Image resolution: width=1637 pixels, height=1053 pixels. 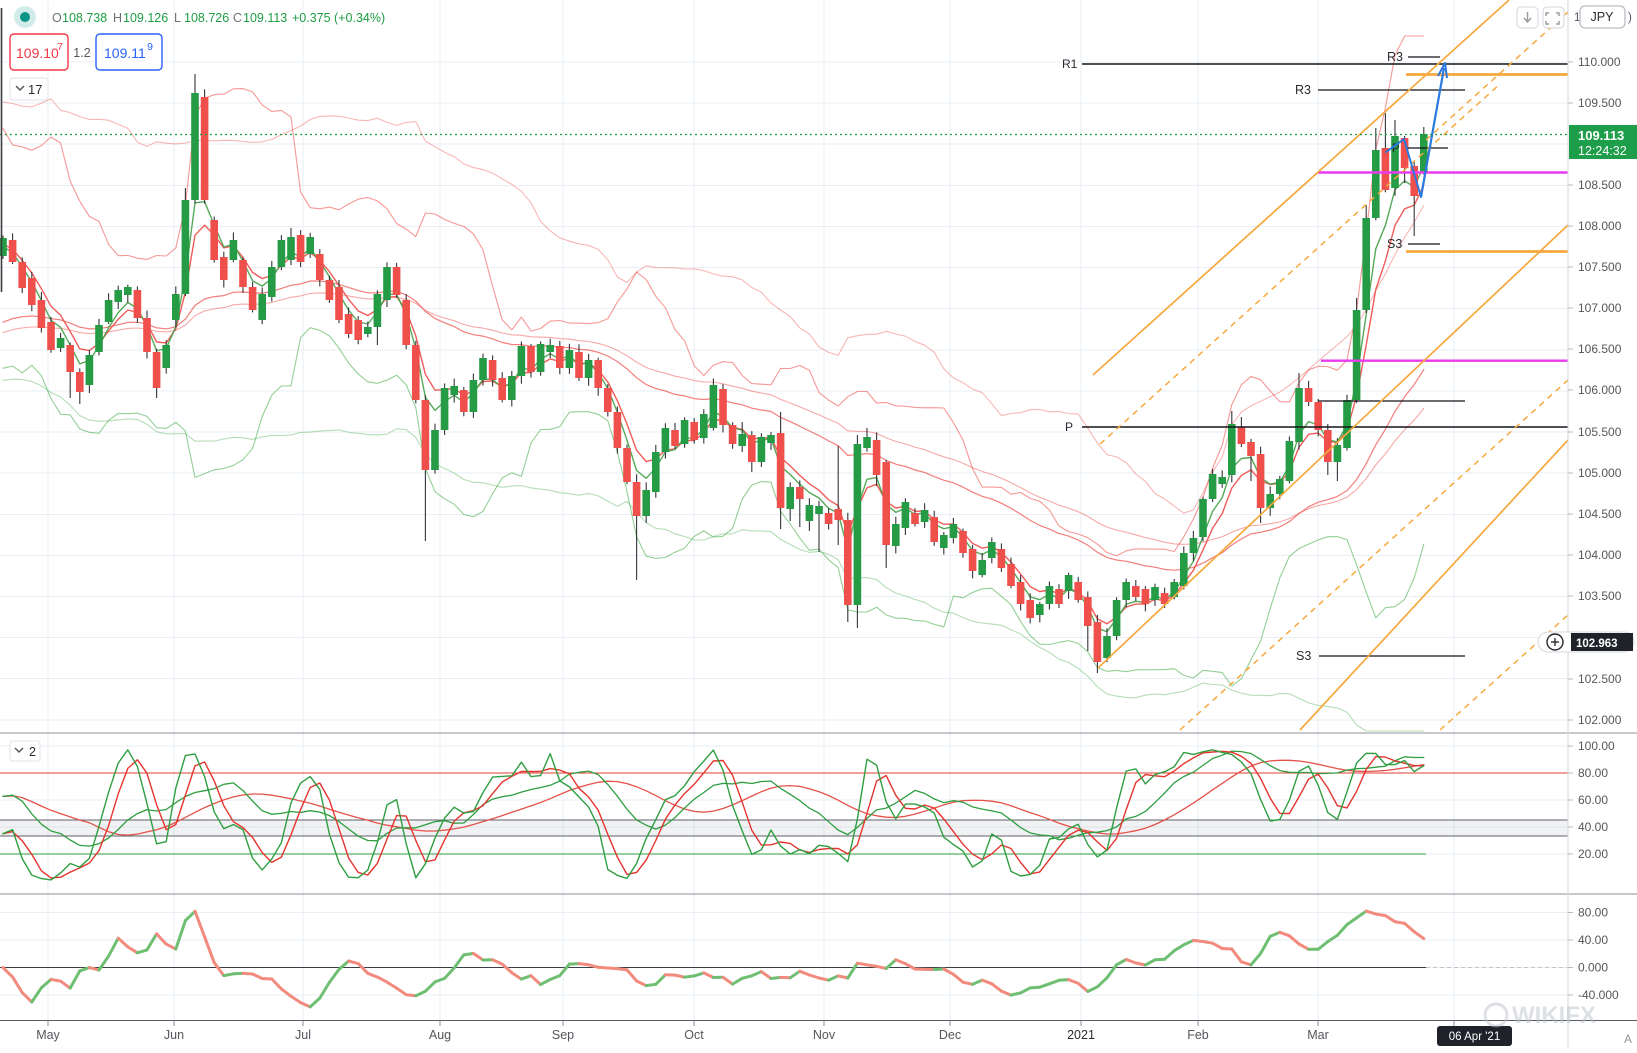 I want to click on svg-text: 107.000, so click(x=1600, y=308).